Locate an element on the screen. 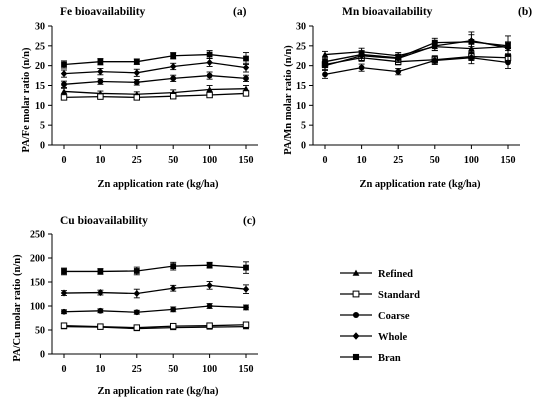 The height and width of the screenshot is (400, 550). y-tick-label: 50 is located at coordinates (40, 331).